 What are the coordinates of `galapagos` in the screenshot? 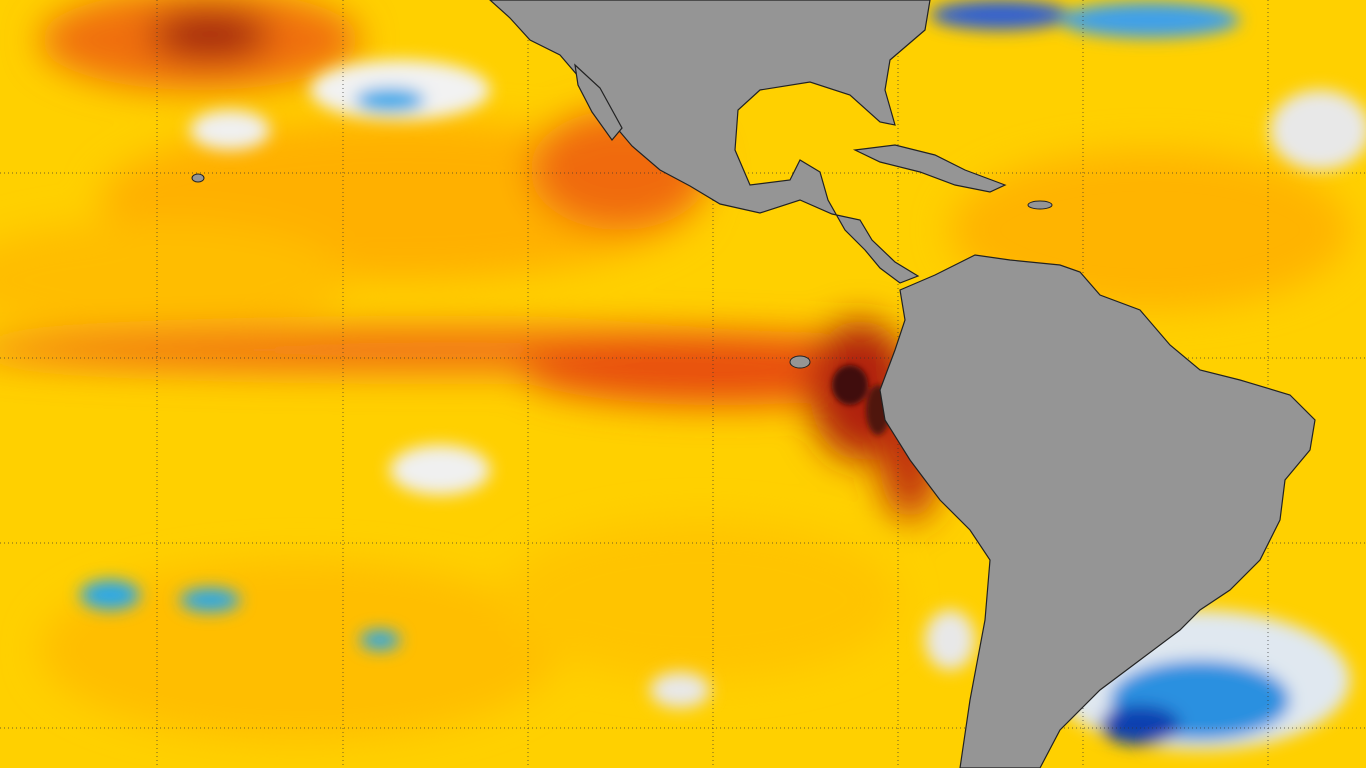 It's located at (800, 362).